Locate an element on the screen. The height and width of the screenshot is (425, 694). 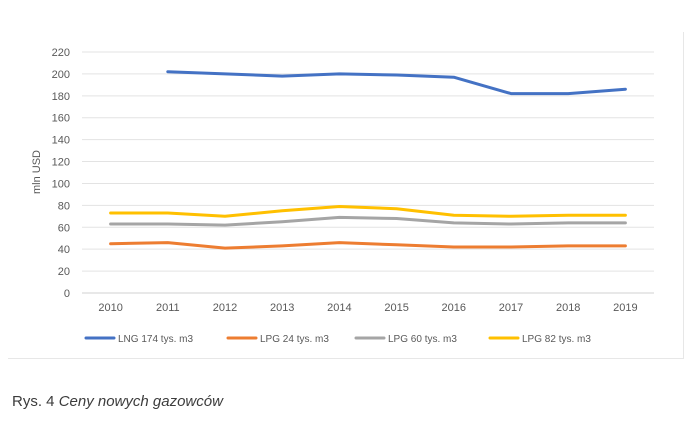
legend-label: LPG 60 tys. m3 is located at coordinates (422, 339).